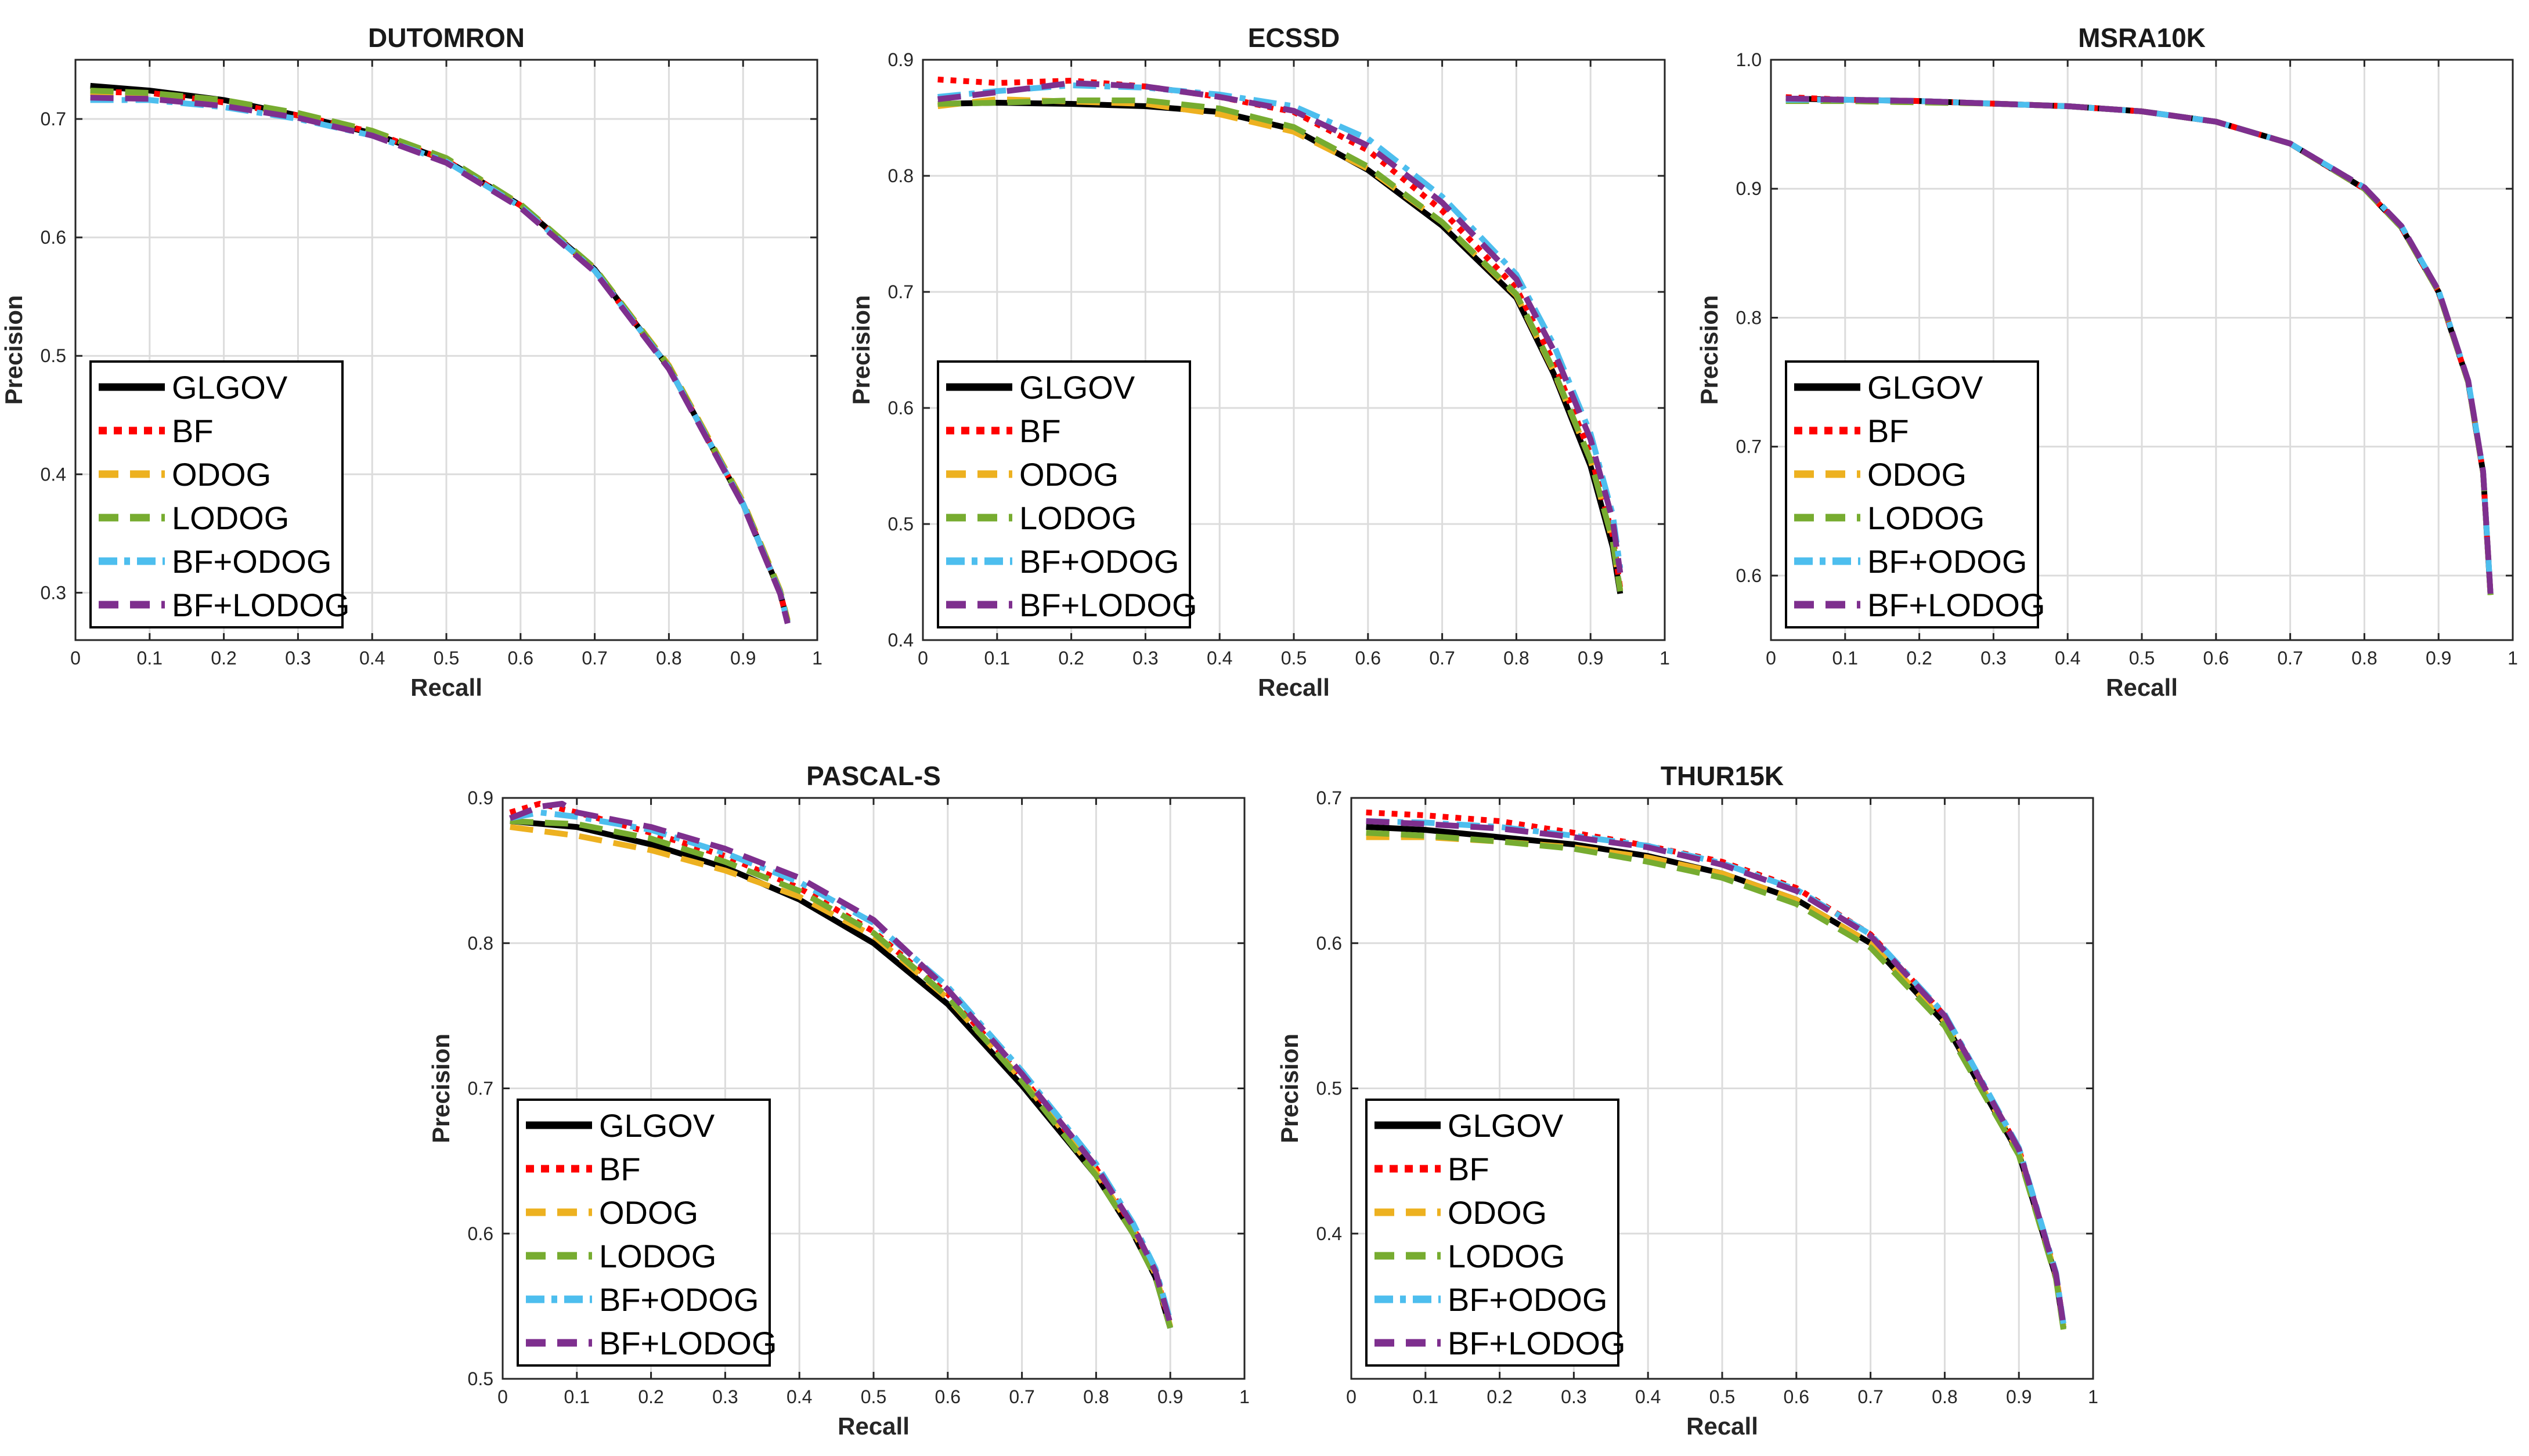 The image size is (2529, 1456). I want to click on dutomron-legend-label-bf-plus-odog: BF+ODOG, so click(251, 561).